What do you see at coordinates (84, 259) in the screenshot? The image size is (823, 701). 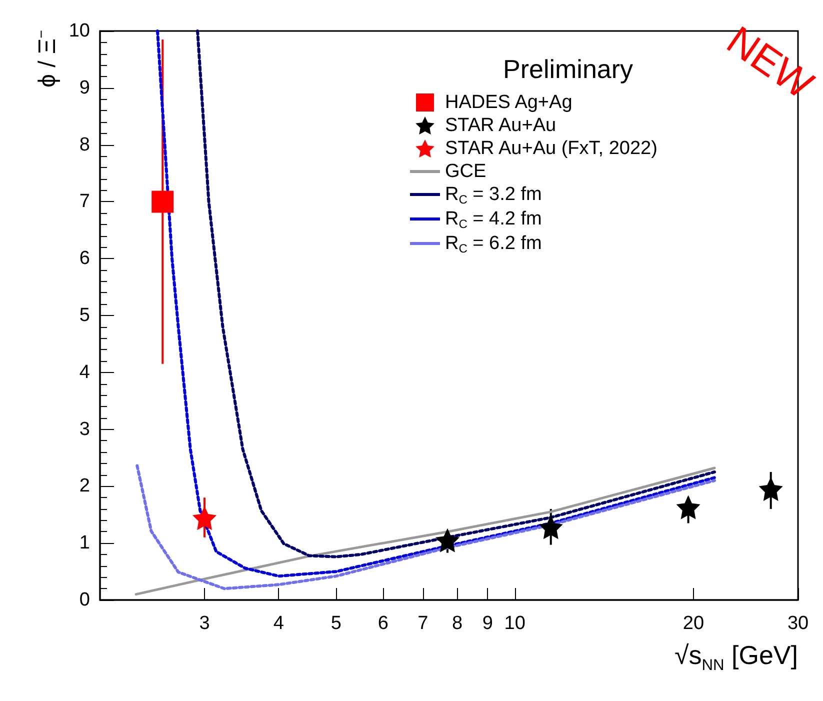 I see `y-tick-label: 6` at bounding box center [84, 259].